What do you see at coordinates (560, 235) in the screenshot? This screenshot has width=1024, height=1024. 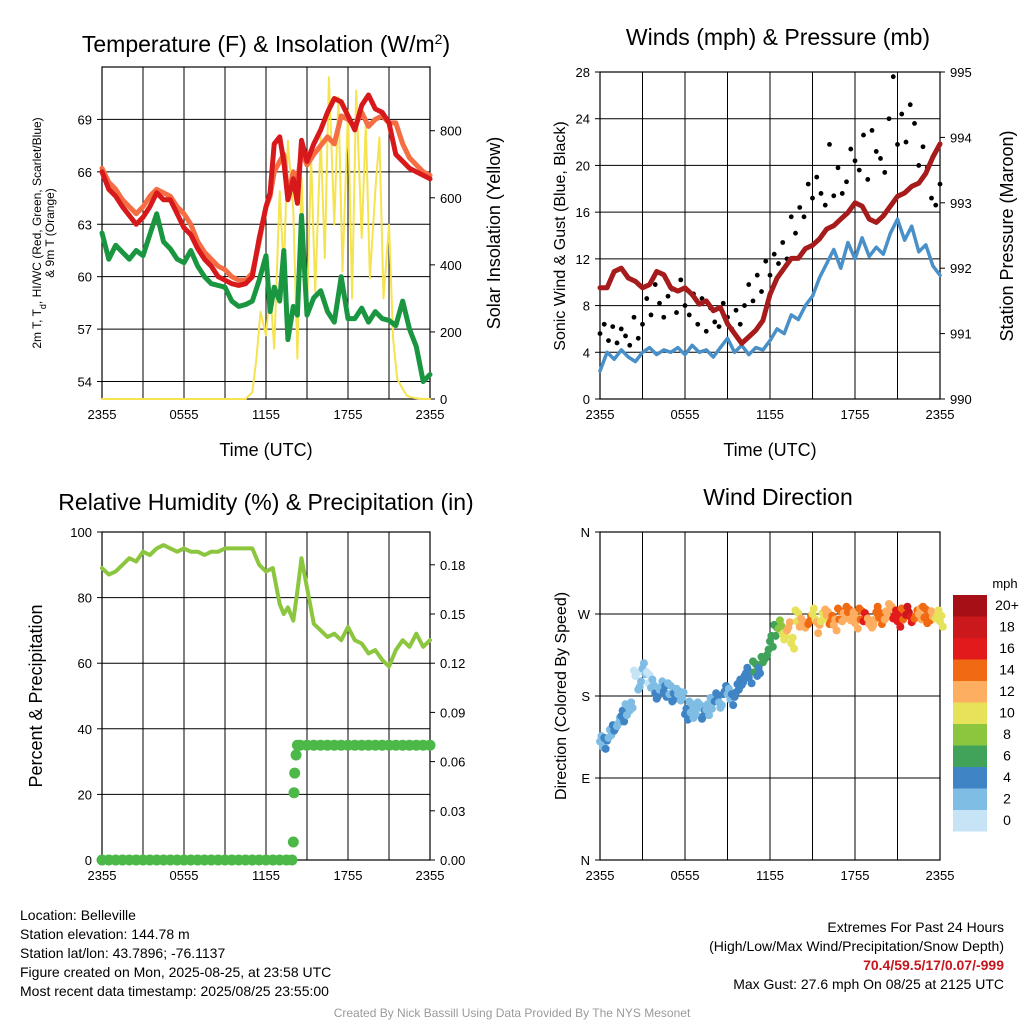 I see `y-axis-label: Sonic Wind & Gust (Blue, Black)` at bounding box center [560, 235].